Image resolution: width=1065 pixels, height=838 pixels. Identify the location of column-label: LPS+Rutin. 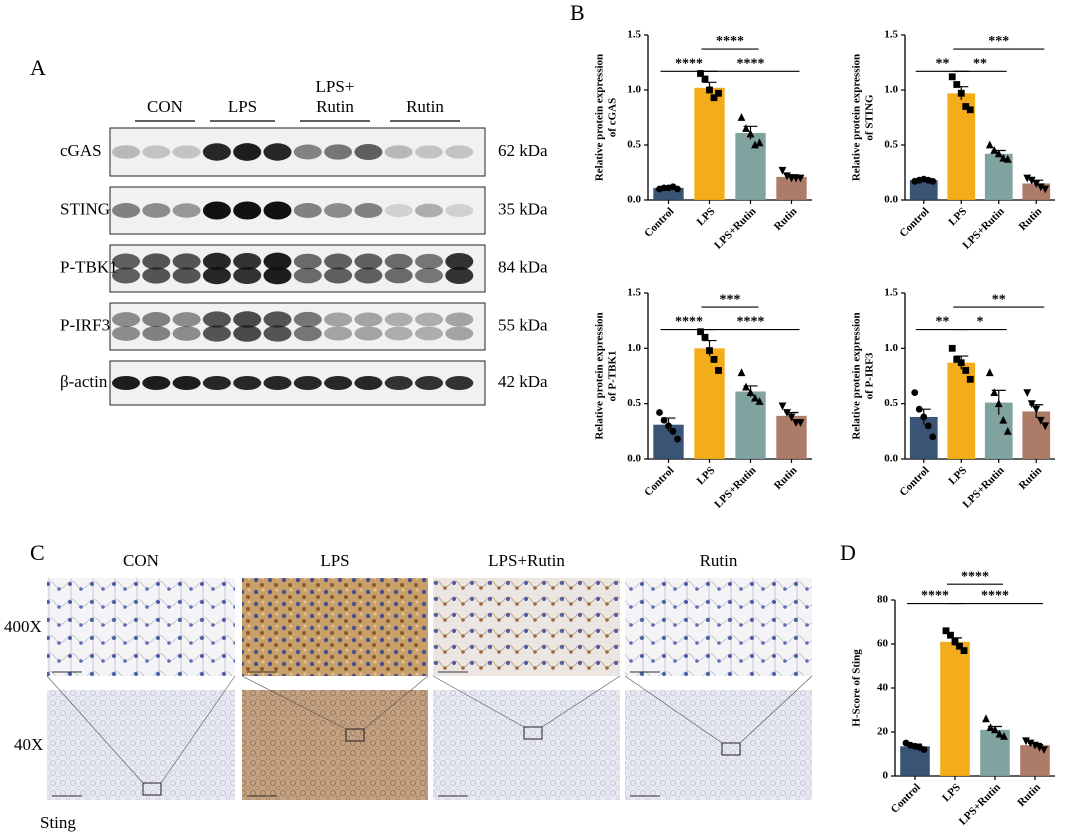
(526, 560).